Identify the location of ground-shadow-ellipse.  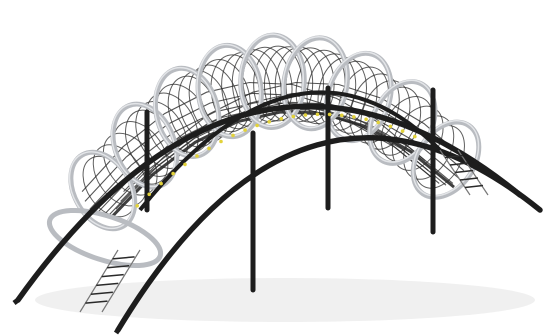
(285, 300).